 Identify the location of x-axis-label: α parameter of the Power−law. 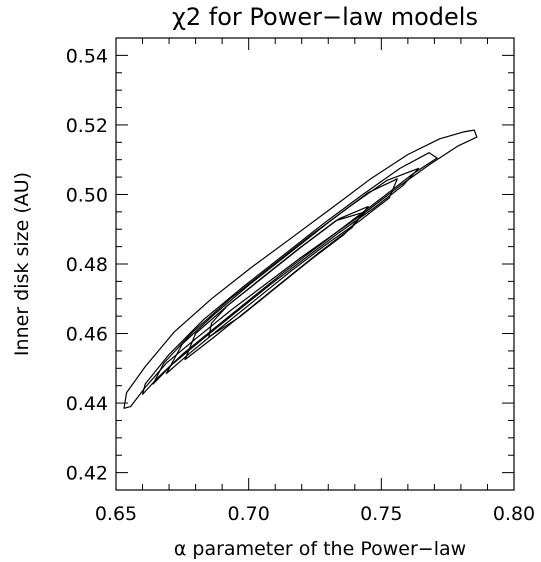
(320, 549).